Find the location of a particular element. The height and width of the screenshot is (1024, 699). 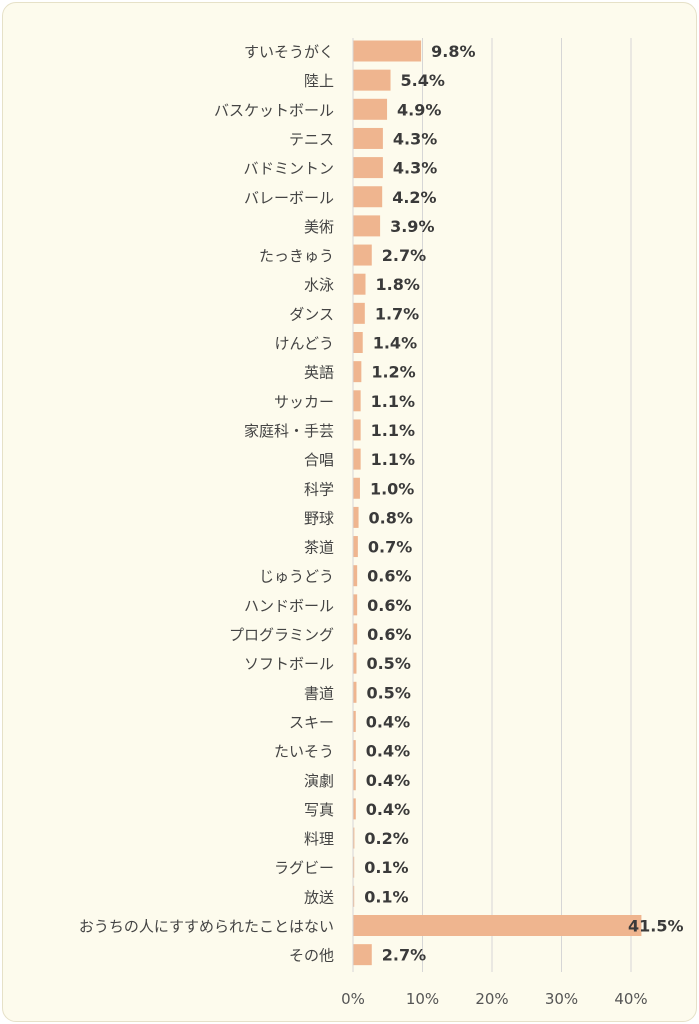

x-tick-label: 30% is located at coordinates (561, 999).